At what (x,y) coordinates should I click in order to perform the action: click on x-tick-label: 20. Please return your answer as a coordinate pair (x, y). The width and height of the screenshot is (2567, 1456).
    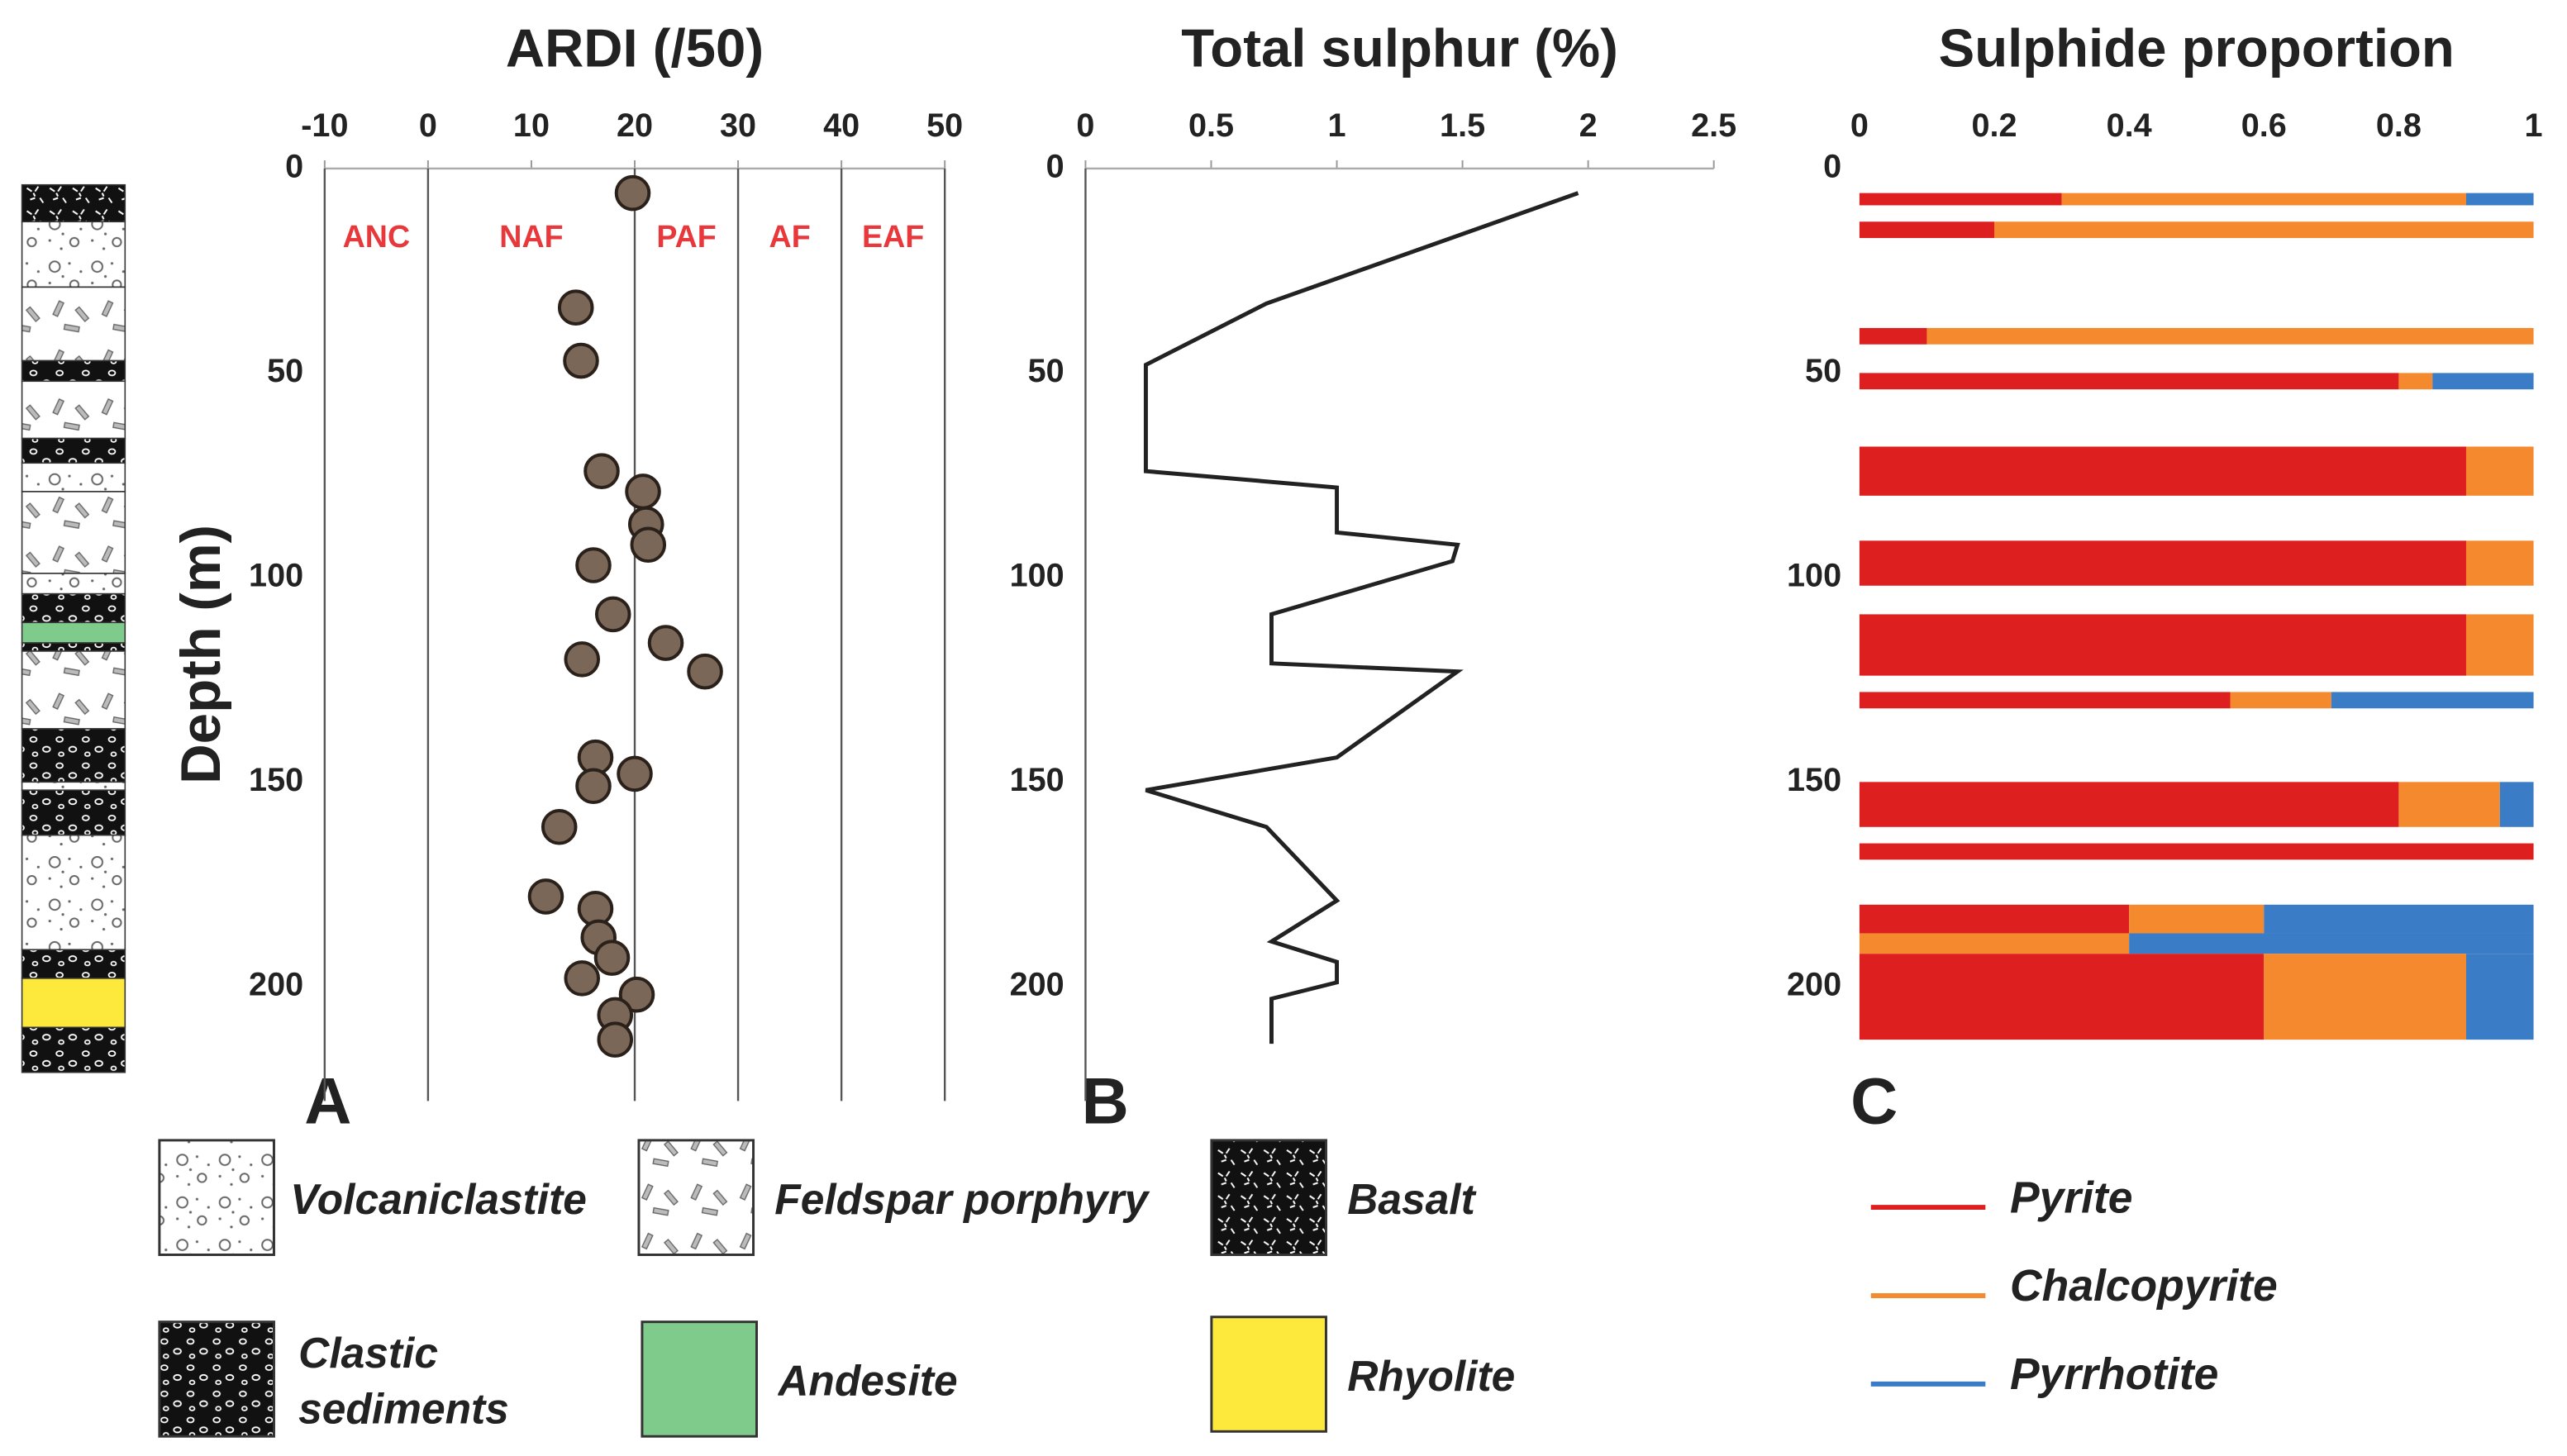
    Looking at the image, I should click on (635, 125).